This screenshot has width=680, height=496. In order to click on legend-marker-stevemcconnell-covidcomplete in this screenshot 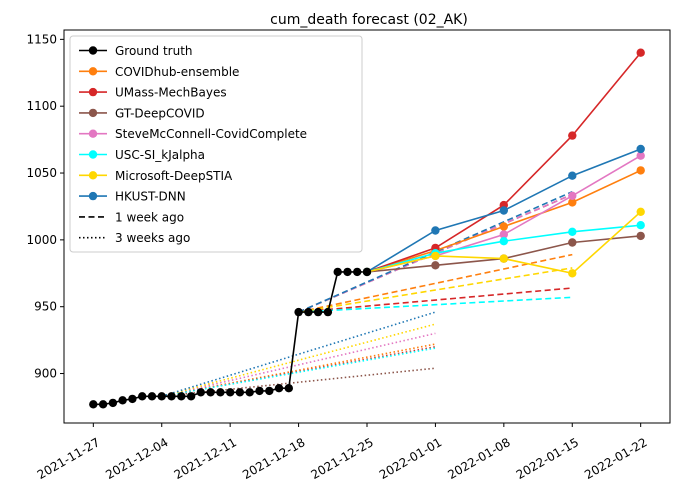, I will do `click(93, 133)`.